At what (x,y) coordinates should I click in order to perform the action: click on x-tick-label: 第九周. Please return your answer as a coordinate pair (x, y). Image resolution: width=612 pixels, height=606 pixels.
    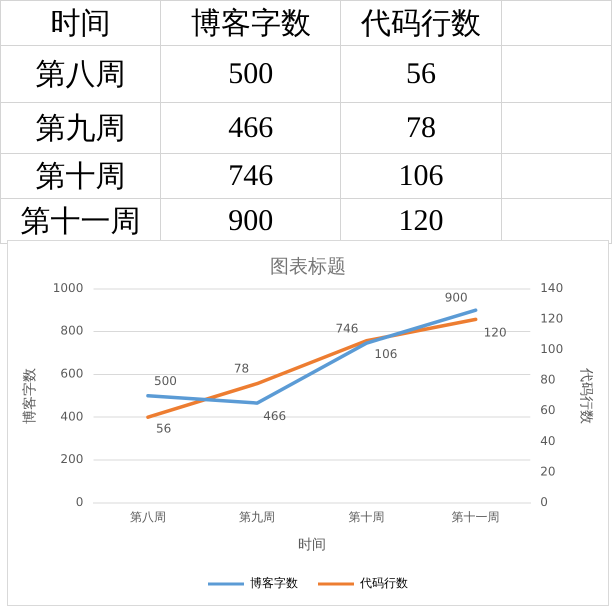
    Looking at the image, I should click on (257, 517).